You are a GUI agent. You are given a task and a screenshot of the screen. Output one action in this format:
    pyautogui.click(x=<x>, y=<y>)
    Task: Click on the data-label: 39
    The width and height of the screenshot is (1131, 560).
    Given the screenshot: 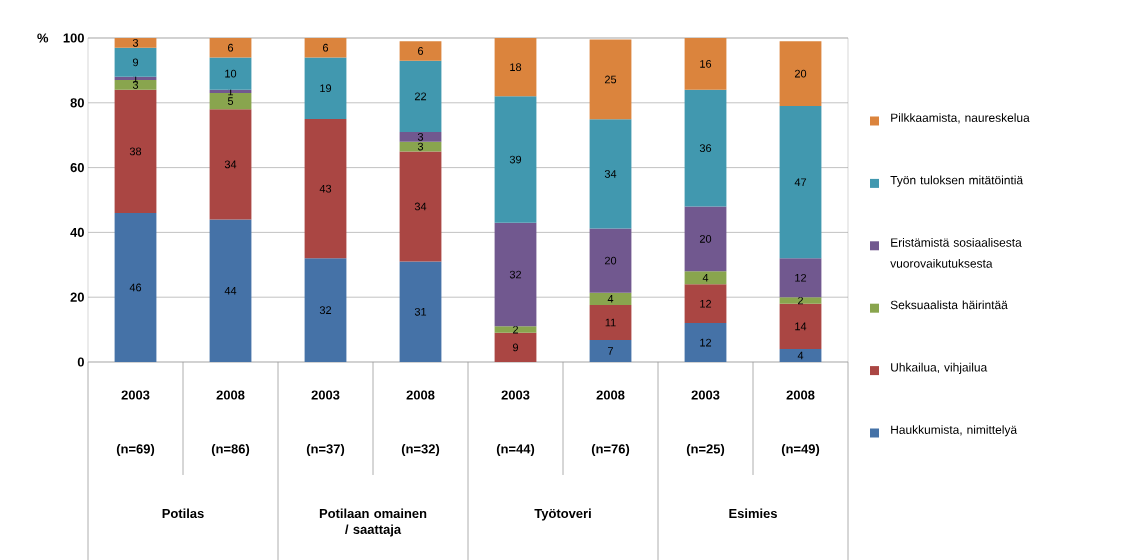 What is the action you would take?
    pyautogui.click(x=515, y=159)
    